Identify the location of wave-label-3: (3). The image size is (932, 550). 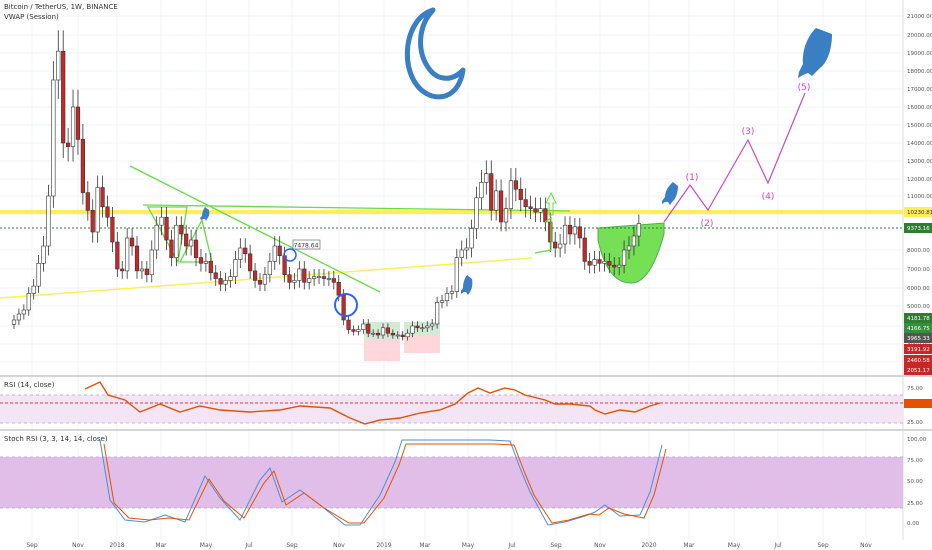
(748, 132).